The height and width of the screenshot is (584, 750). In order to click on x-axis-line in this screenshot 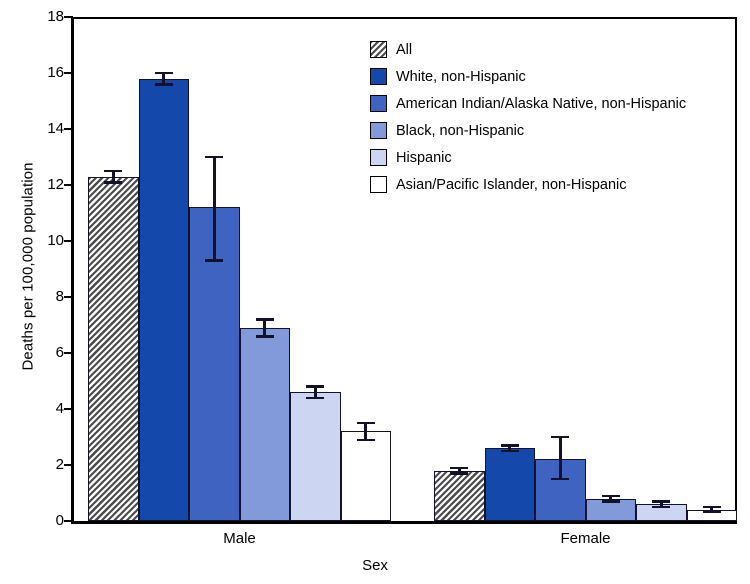, I will do `click(404, 522)`.